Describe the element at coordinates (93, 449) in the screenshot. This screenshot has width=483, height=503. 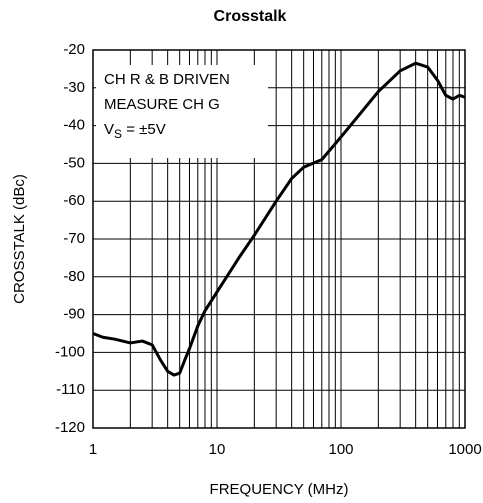
I see `x-tick-label: 1` at that location.